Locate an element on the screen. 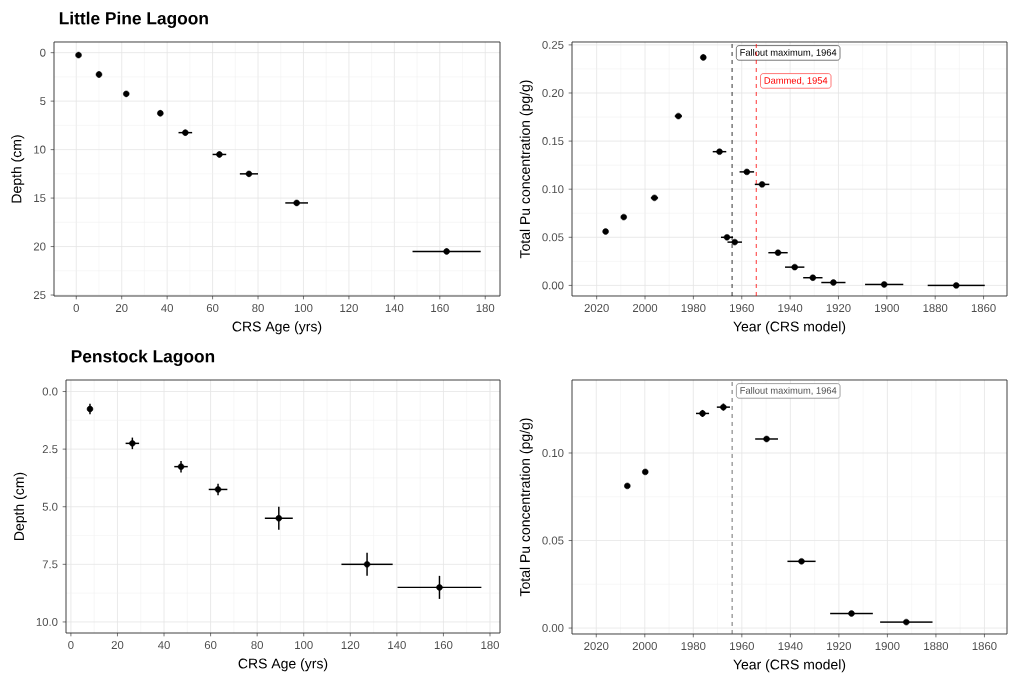  ref-line-label: Dammed, 1954 is located at coordinates (796, 80).